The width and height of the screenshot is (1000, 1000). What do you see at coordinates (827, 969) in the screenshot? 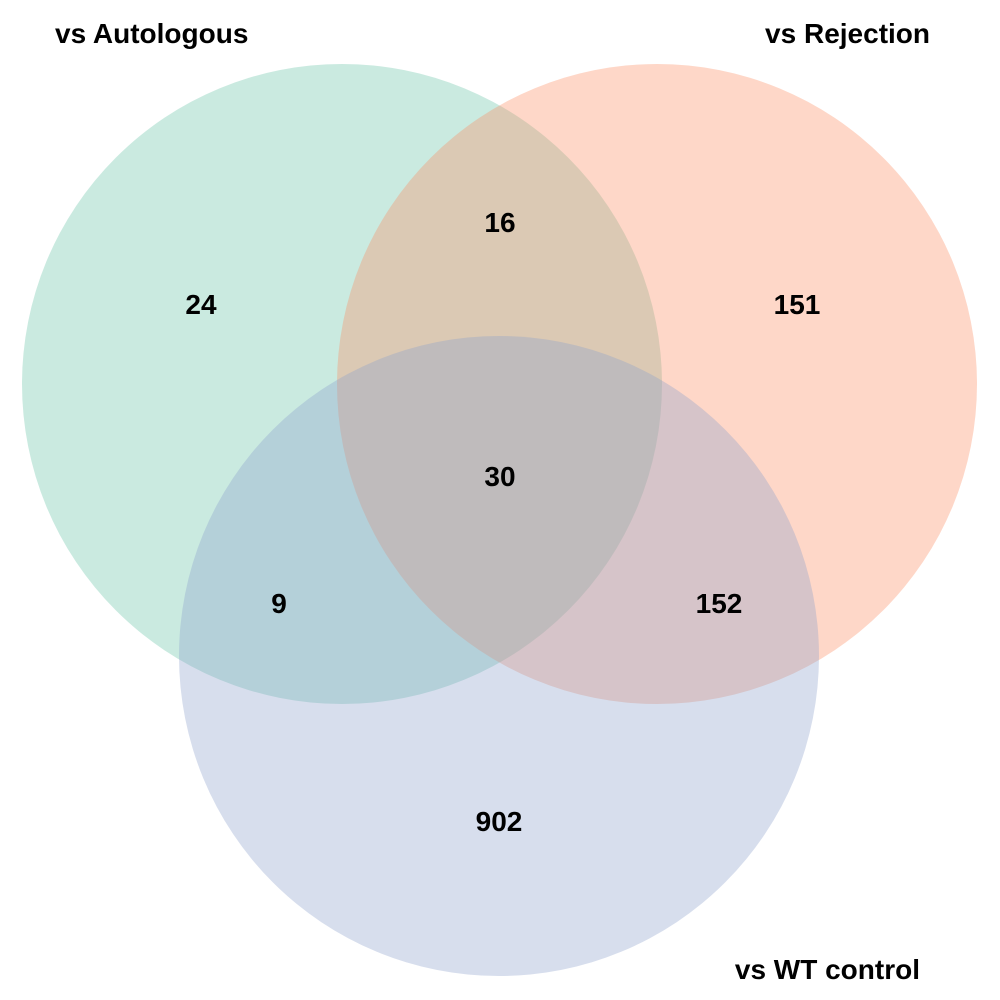
I see `set-label-wt-control: vs WT control` at bounding box center [827, 969].